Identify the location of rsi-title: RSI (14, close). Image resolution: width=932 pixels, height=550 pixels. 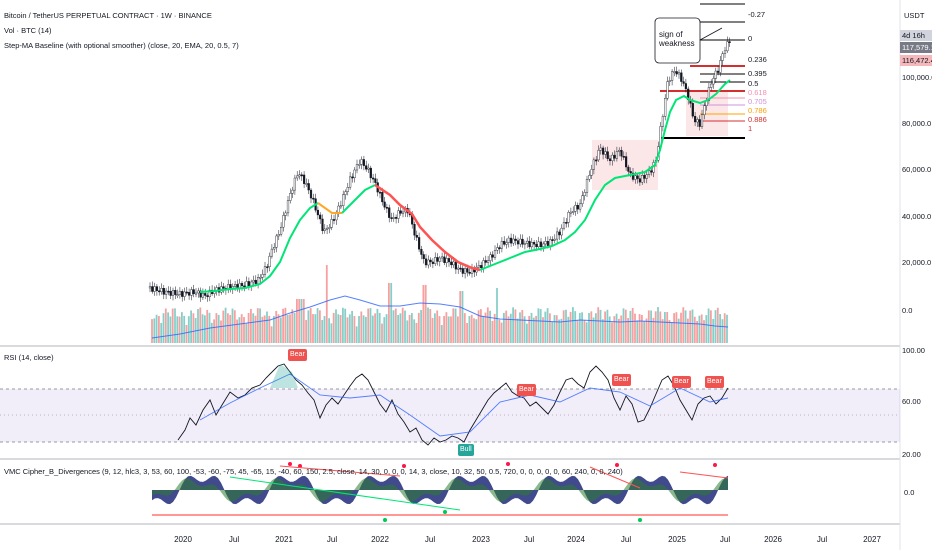
(29, 357).